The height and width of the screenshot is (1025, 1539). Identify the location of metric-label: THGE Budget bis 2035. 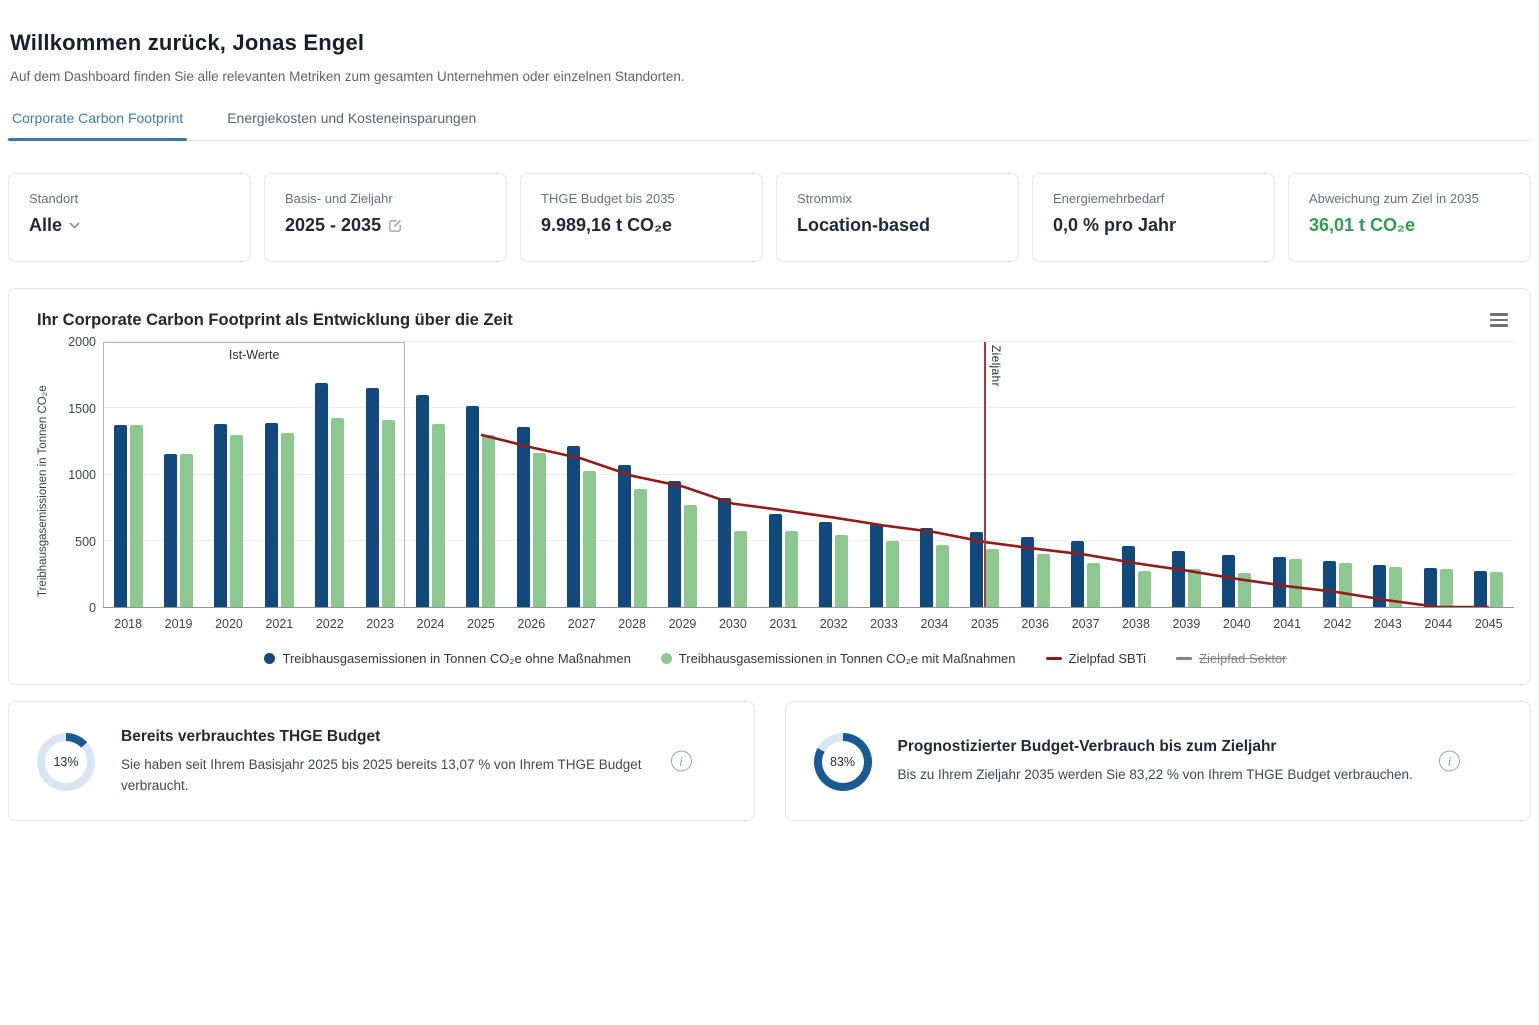
(608, 198).